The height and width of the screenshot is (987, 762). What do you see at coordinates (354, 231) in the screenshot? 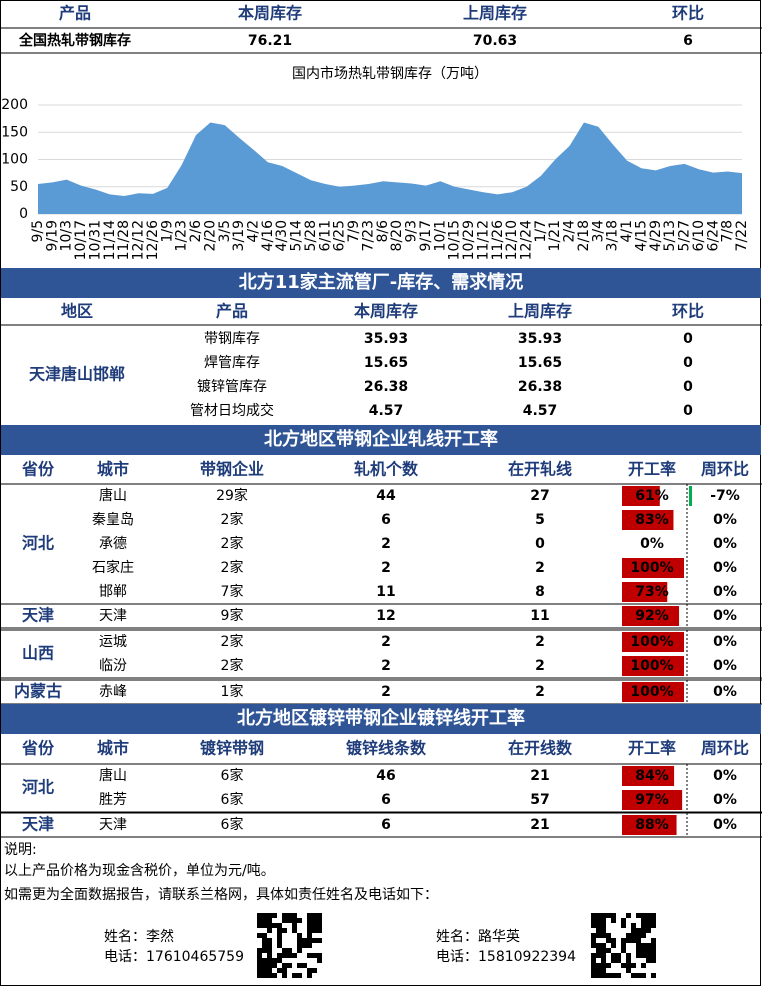
I see `x-tick-label: 7/9` at bounding box center [354, 231].